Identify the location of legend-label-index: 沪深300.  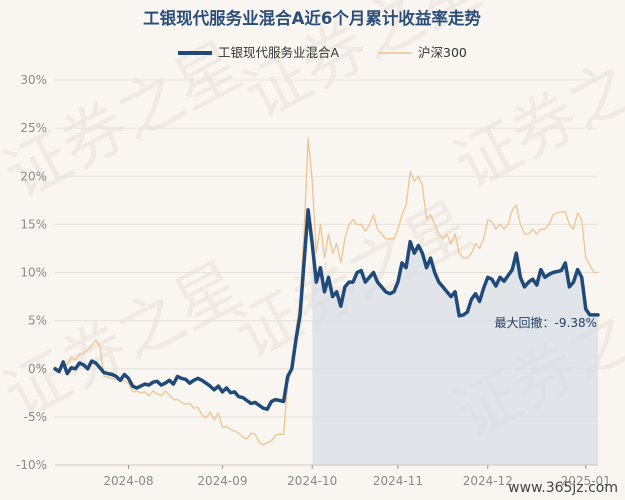
(442, 52).